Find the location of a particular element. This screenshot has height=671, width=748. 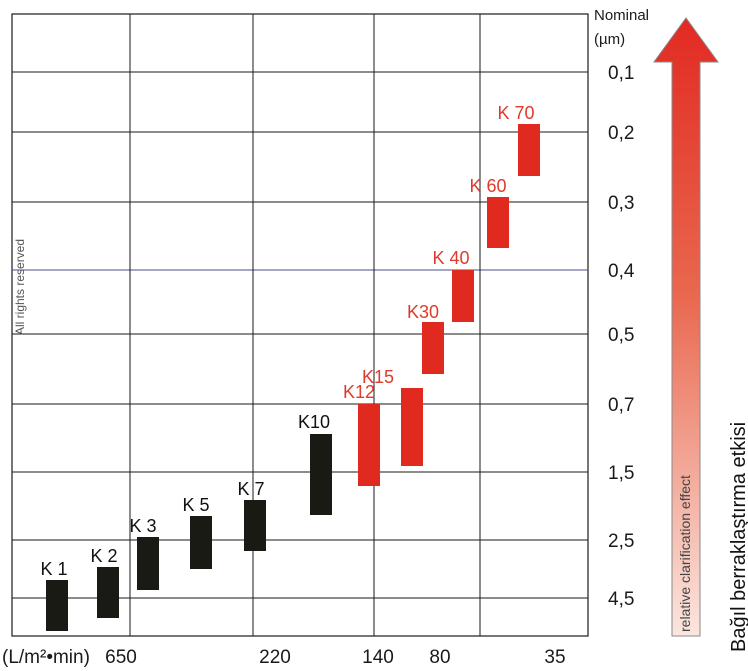

x-tick-label: 650 is located at coordinates (121, 657).